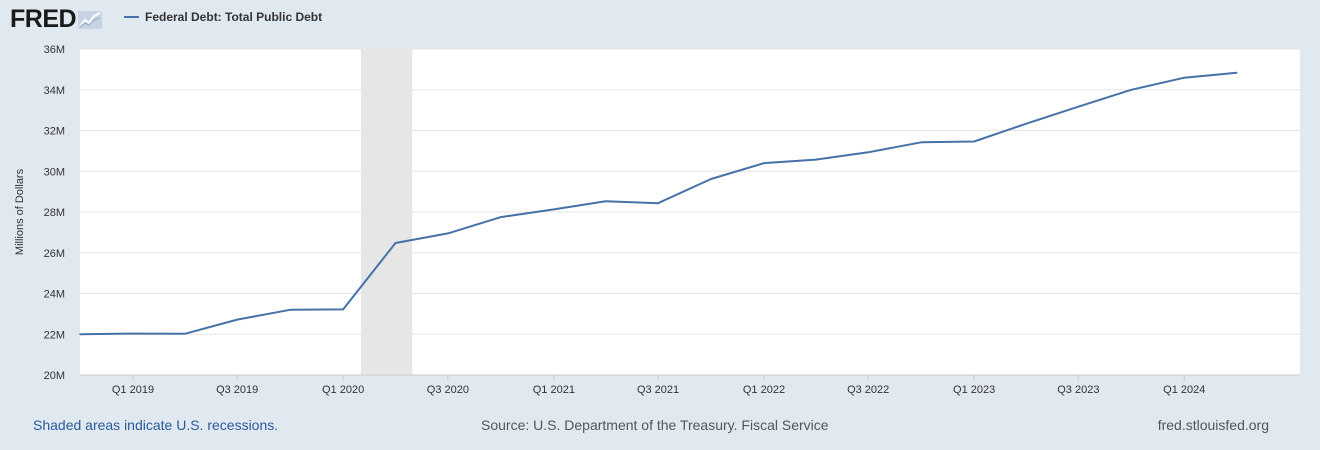  Describe the element at coordinates (868, 390) in the screenshot. I see `x-tick-label: Q3 2022` at that location.